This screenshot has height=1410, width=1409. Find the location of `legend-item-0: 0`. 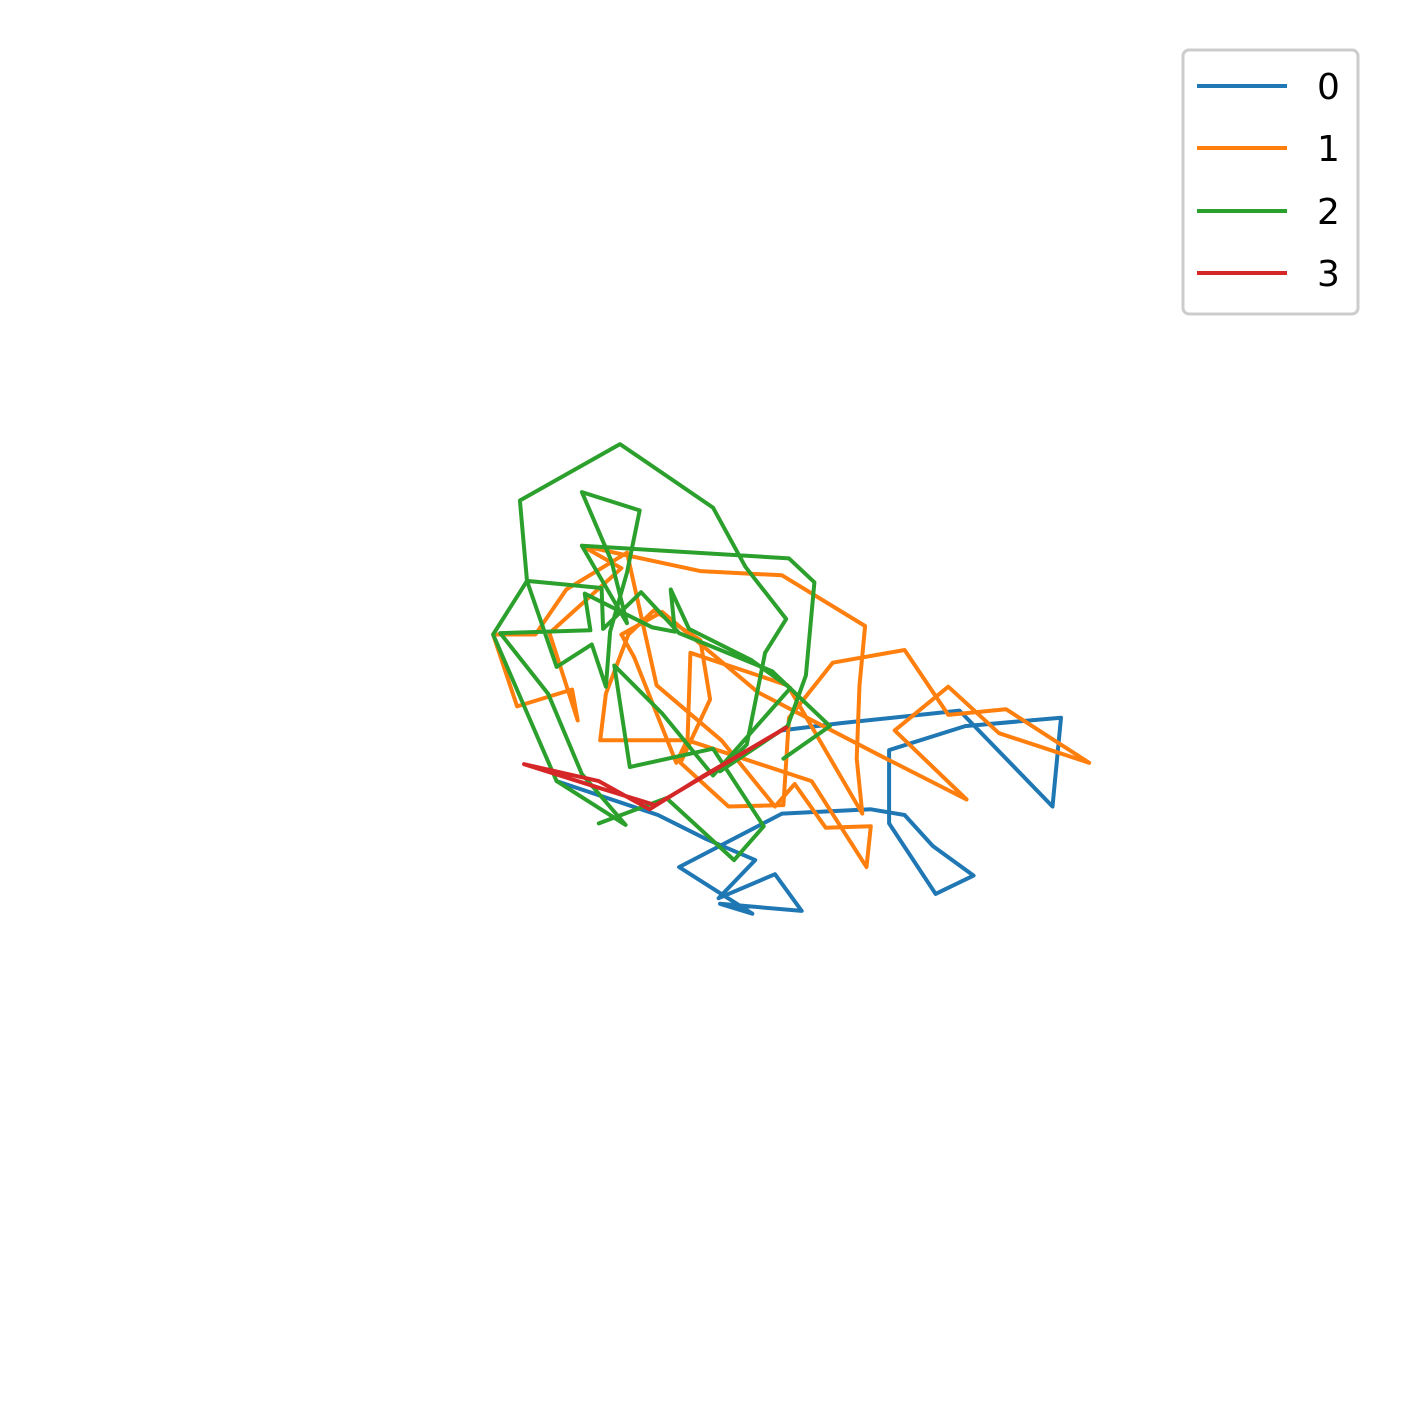

legend-item-0: 0 is located at coordinates (1268, 87).